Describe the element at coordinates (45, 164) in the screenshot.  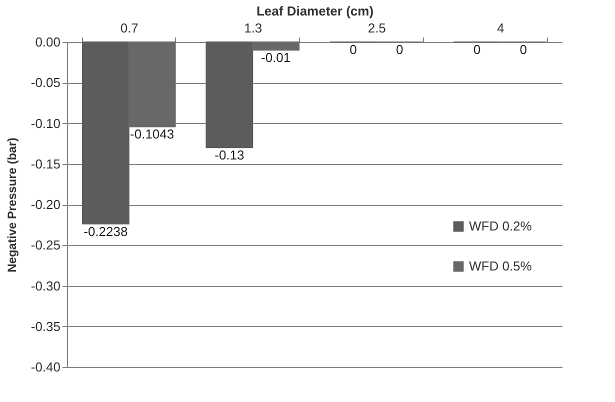
I see `y-tick-label: -0.15` at that location.